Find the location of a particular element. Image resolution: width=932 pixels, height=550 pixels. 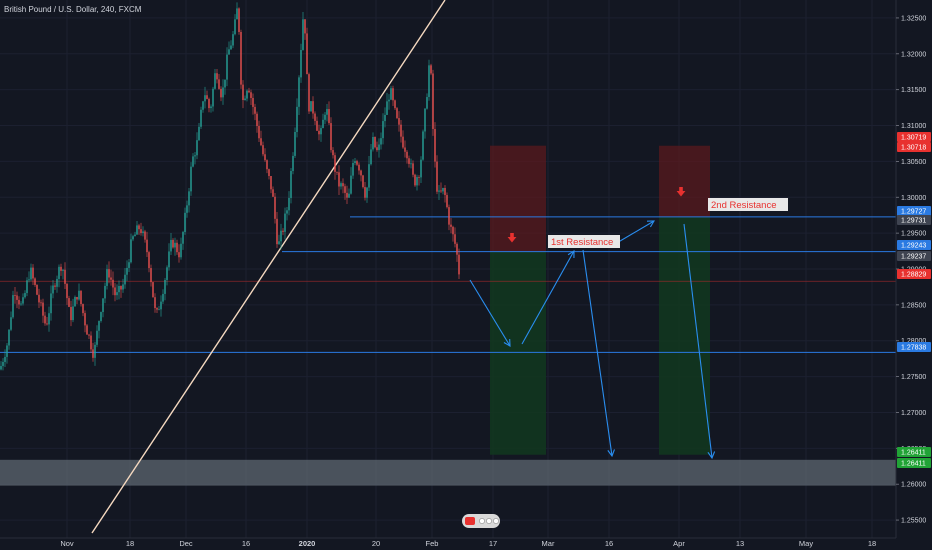

y-tick-label: 1.32500 is located at coordinates (913, 18).